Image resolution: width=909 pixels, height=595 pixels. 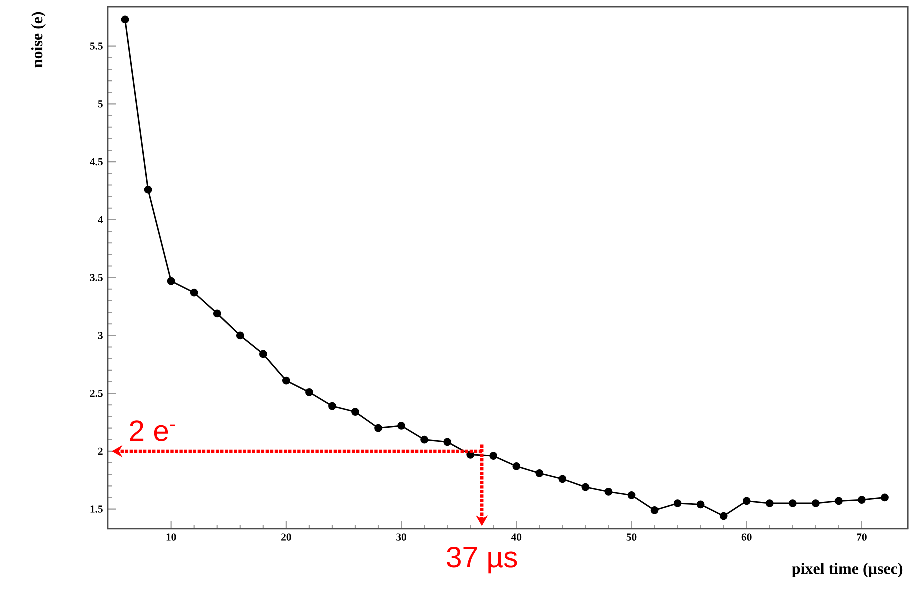 I want to click on x-tick-label: 20, so click(x=287, y=537).